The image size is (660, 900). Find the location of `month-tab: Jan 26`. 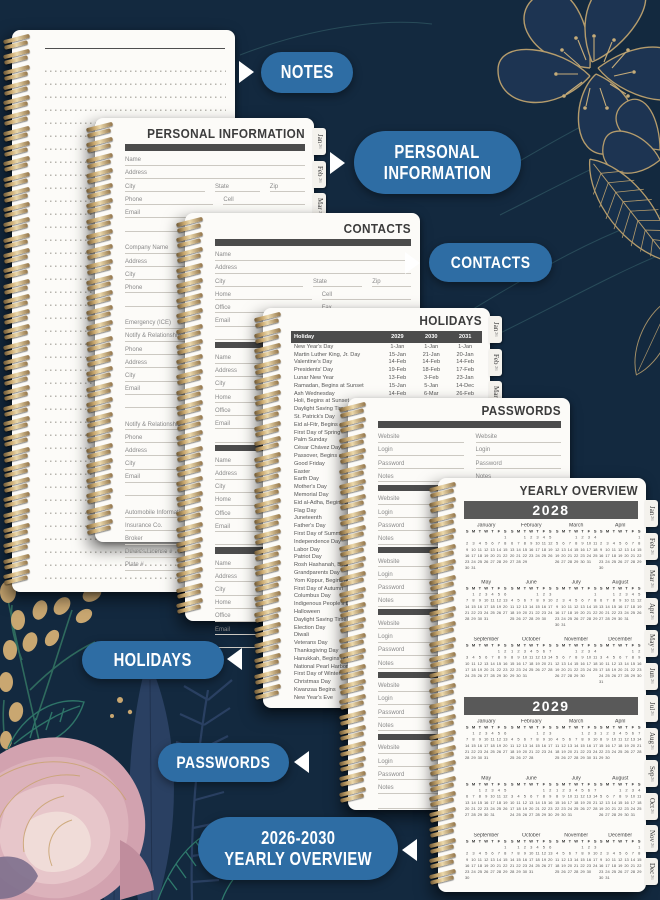

month-tab: Jan 26 is located at coordinates (319, 141).